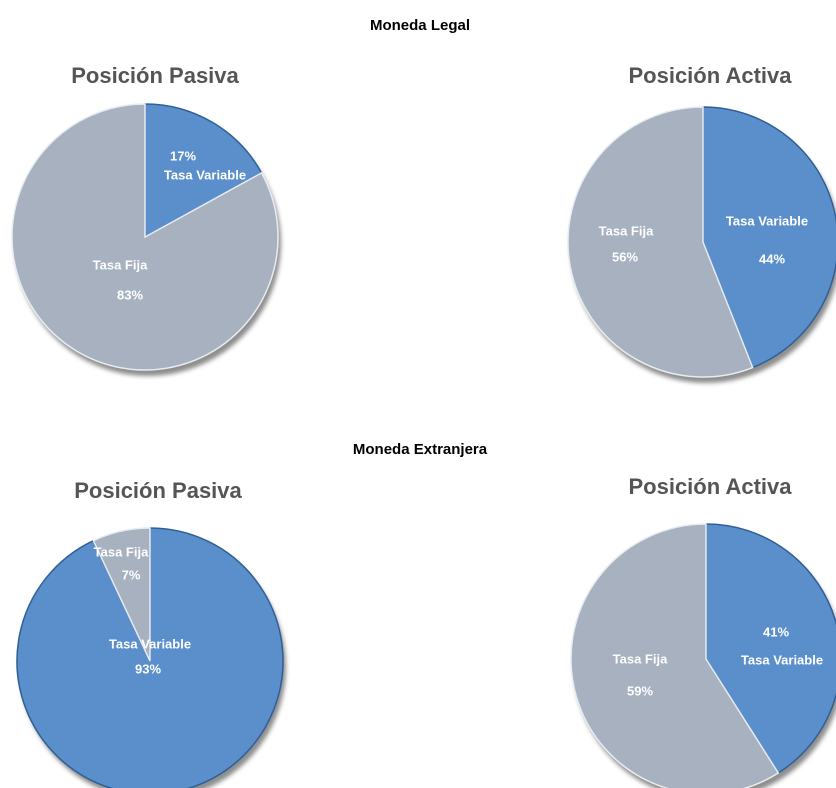  I want to click on value-label: 59%, so click(640, 690).